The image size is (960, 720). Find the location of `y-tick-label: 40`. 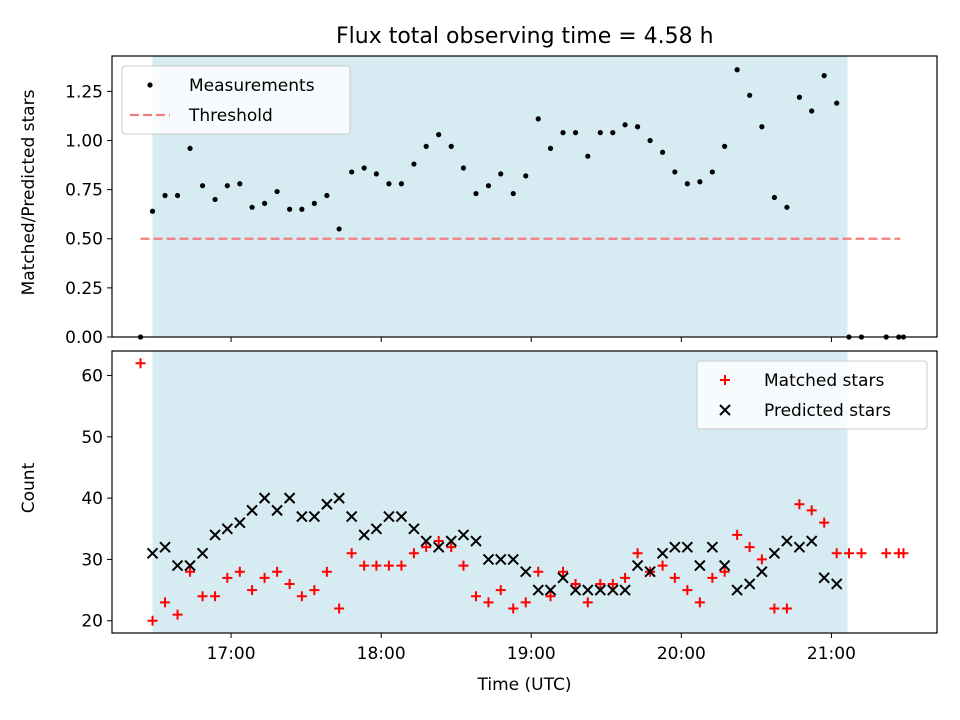

y-tick-label: 40 is located at coordinates (92, 499).